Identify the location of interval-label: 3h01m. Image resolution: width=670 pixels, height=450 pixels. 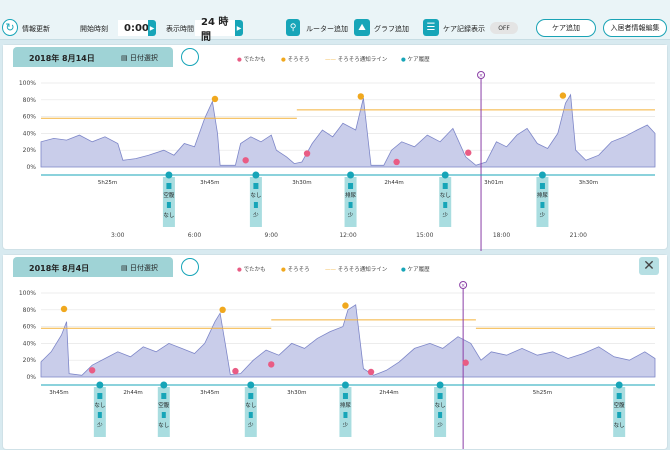
(493, 183).